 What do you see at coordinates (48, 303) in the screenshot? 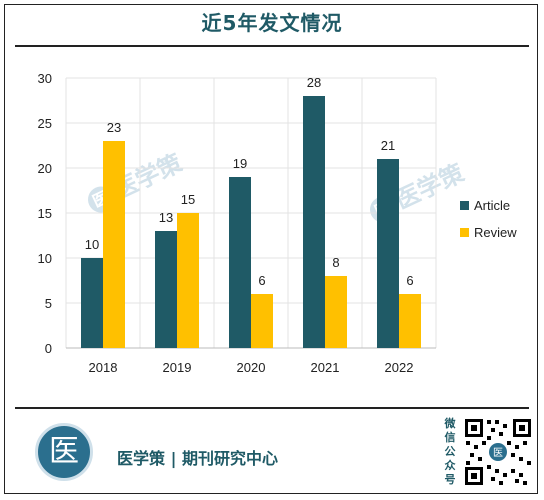
I see `y-tick-label: 5` at bounding box center [48, 303].